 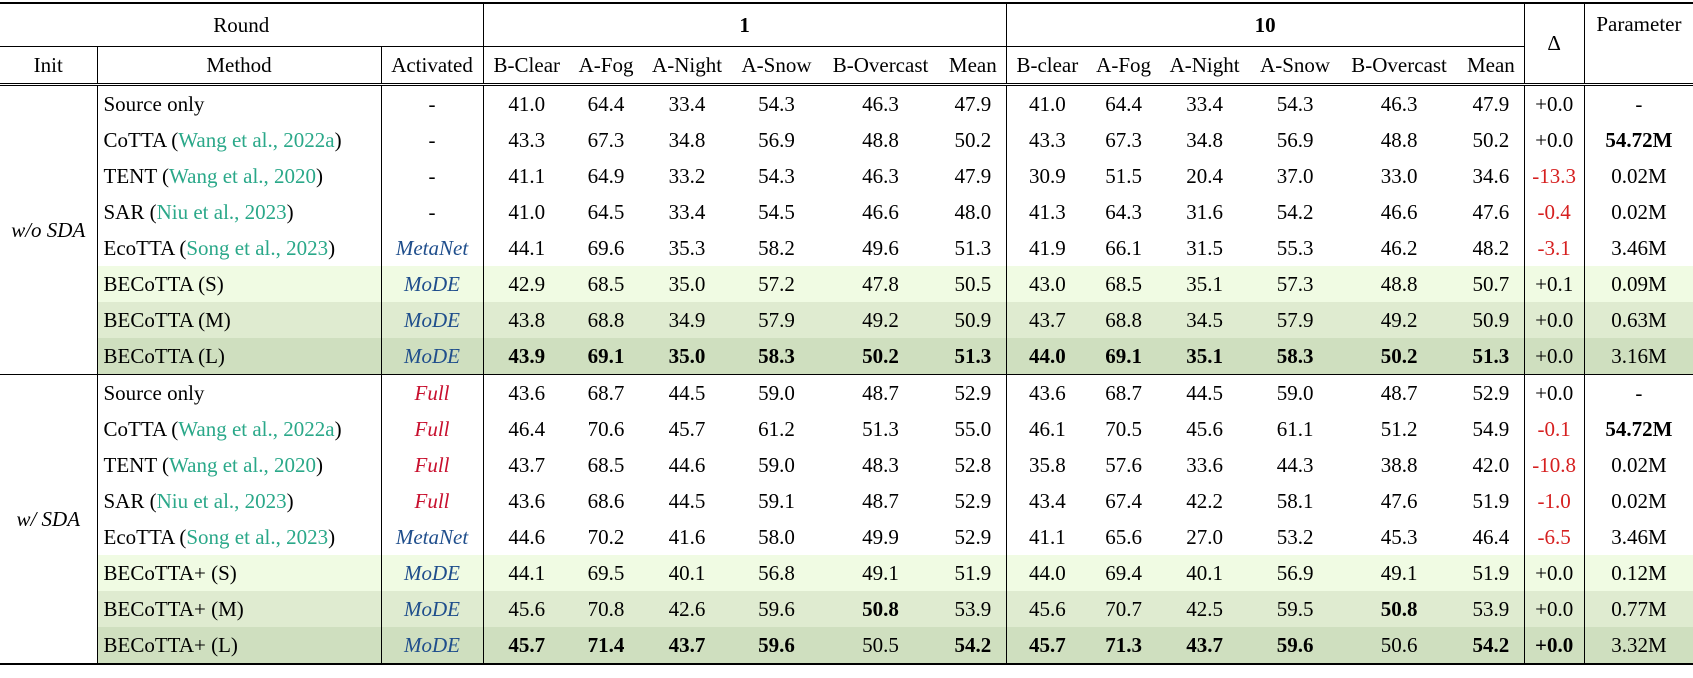 What do you see at coordinates (1124, 320) in the screenshot?
I see `value-cell: 68.8` at bounding box center [1124, 320].